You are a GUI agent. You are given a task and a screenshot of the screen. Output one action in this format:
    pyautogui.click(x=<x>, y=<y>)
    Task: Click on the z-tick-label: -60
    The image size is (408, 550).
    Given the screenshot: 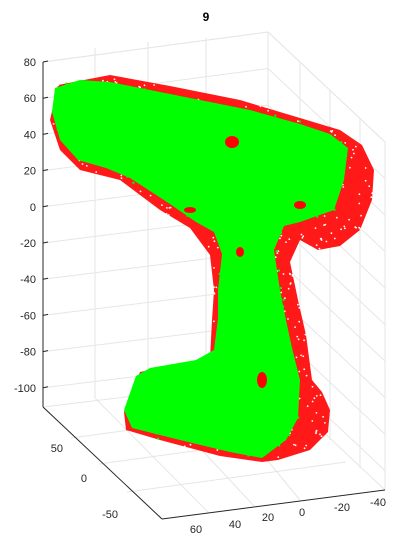 What is the action you would take?
    pyautogui.click(x=28, y=316)
    